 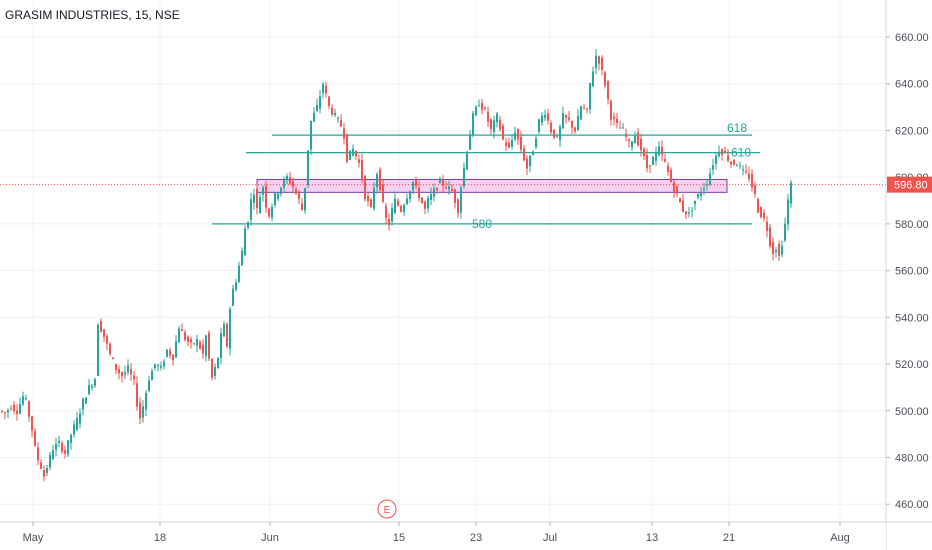 I want to click on level-label-610: 610, so click(x=741, y=153).